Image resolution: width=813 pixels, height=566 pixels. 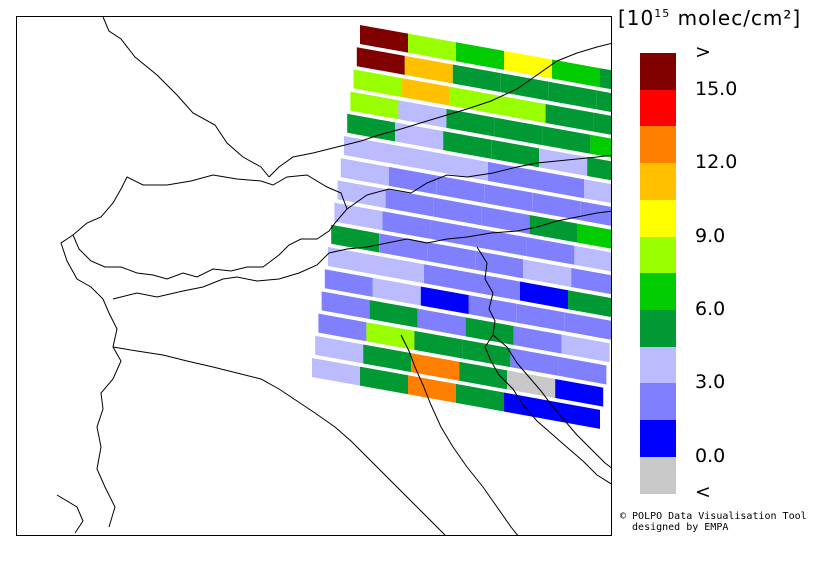 What do you see at coordinates (716, 88) in the screenshot?
I see `legend-label: 15.0` at bounding box center [716, 88].